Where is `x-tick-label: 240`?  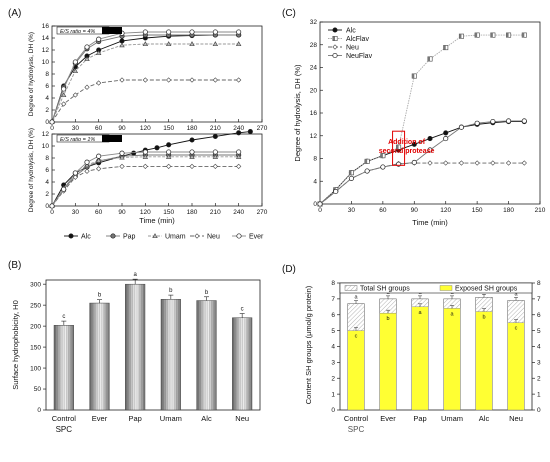 x-tick-label: 240 is located at coordinates (238, 128).